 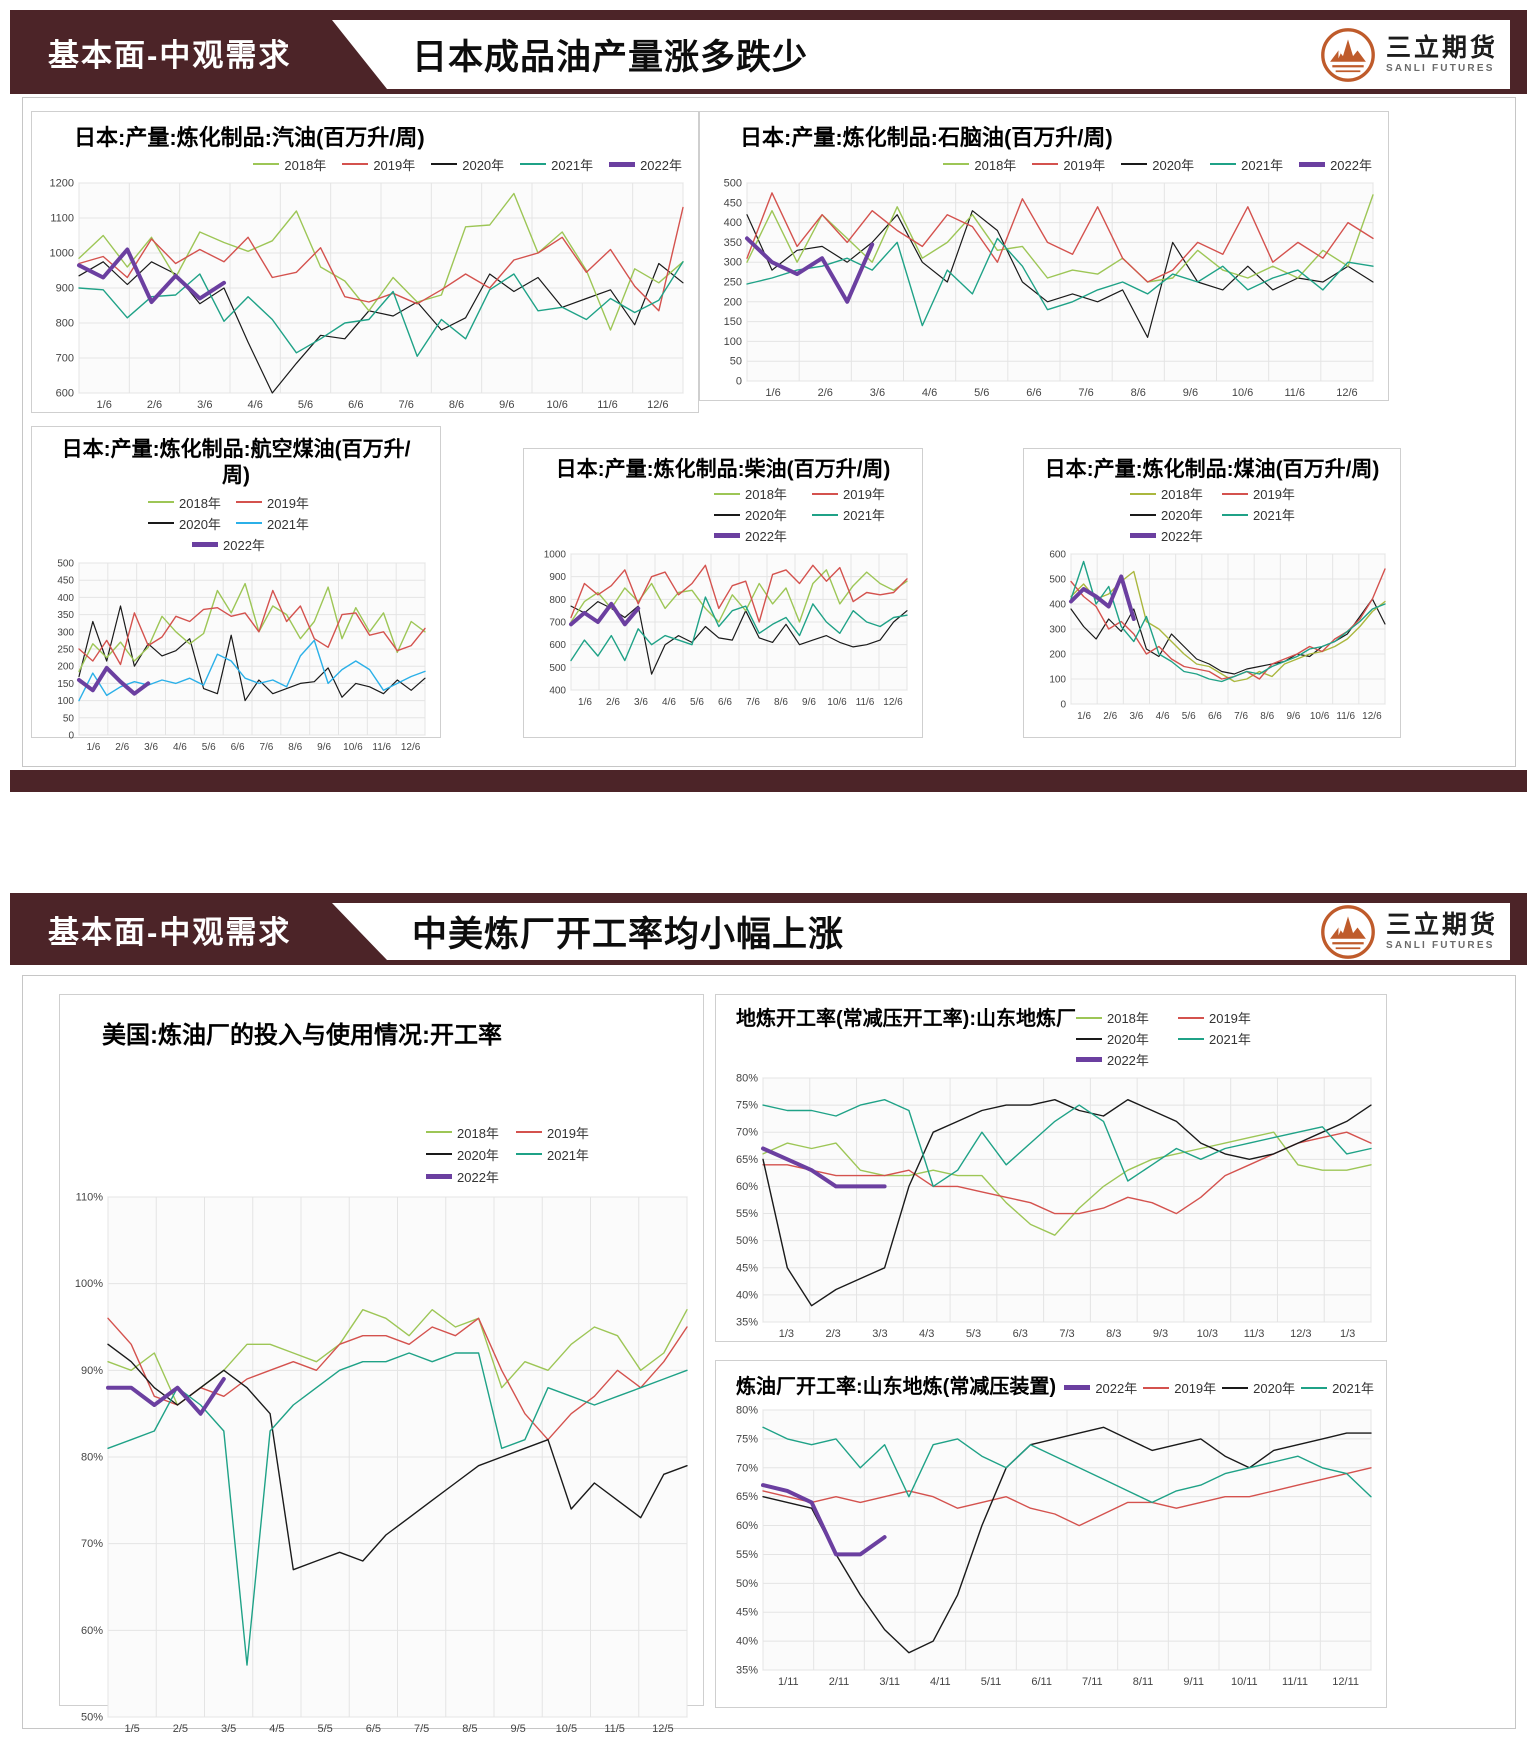 What do you see at coordinates (557, 668) in the screenshot?
I see `y-axis-label: 500` at bounding box center [557, 668].